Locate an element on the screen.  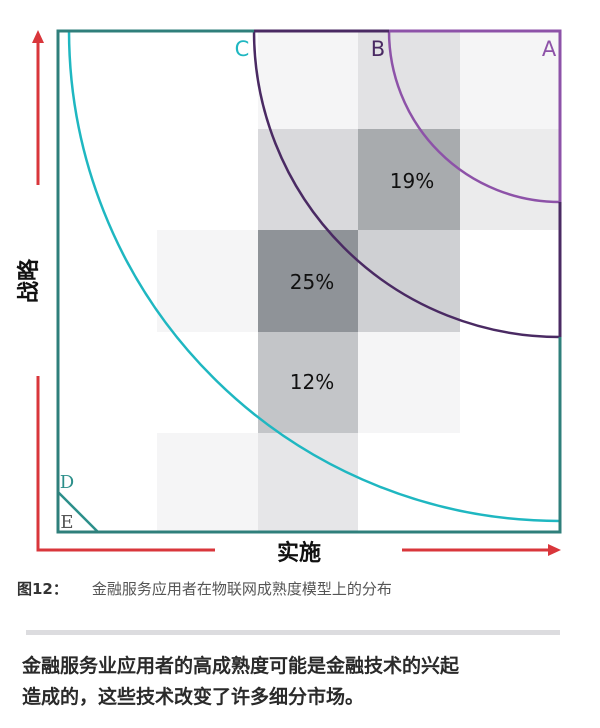
zone-a-arc is located at coordinates (473, 117).